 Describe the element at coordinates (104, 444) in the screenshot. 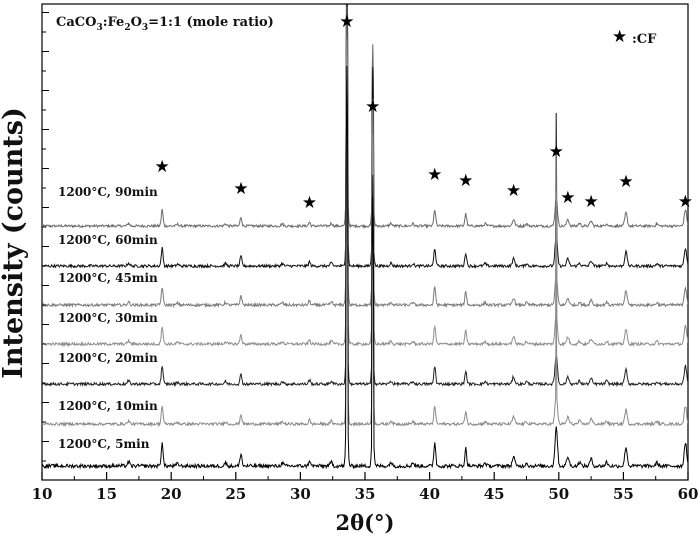

I see `series-label: 1200°C, 5min` at that location.